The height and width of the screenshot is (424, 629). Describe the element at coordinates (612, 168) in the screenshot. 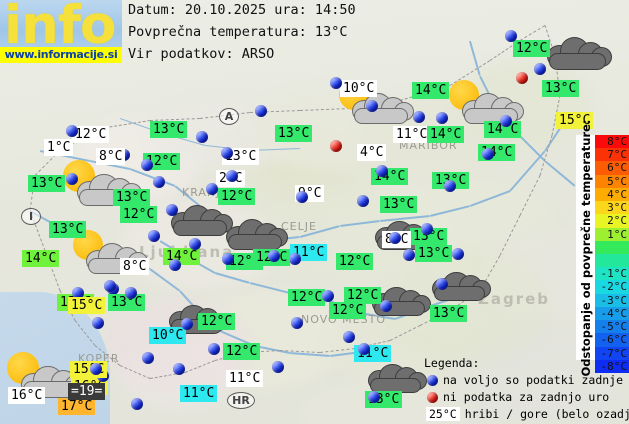

I see `scale-step: 6°C` at that location.